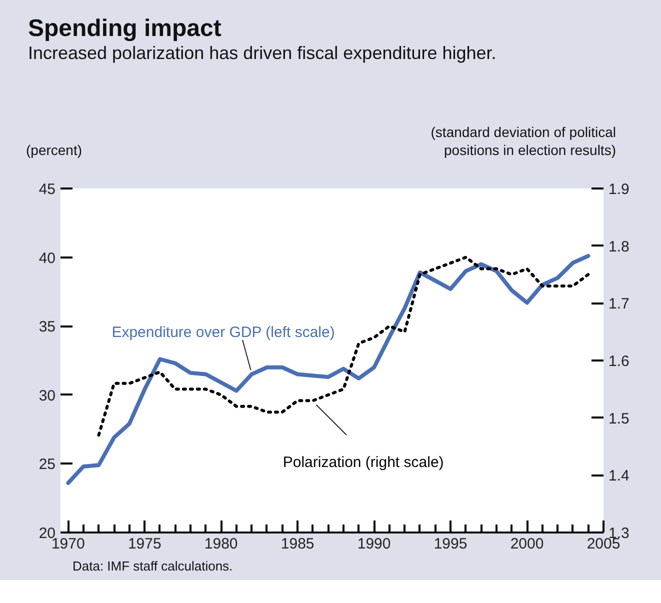 The image size is (661, 603). What do you see at coordinates (374, 544) in the screenshot?
I see `x-tick-label: 1990` at bounding box center [374, 544].